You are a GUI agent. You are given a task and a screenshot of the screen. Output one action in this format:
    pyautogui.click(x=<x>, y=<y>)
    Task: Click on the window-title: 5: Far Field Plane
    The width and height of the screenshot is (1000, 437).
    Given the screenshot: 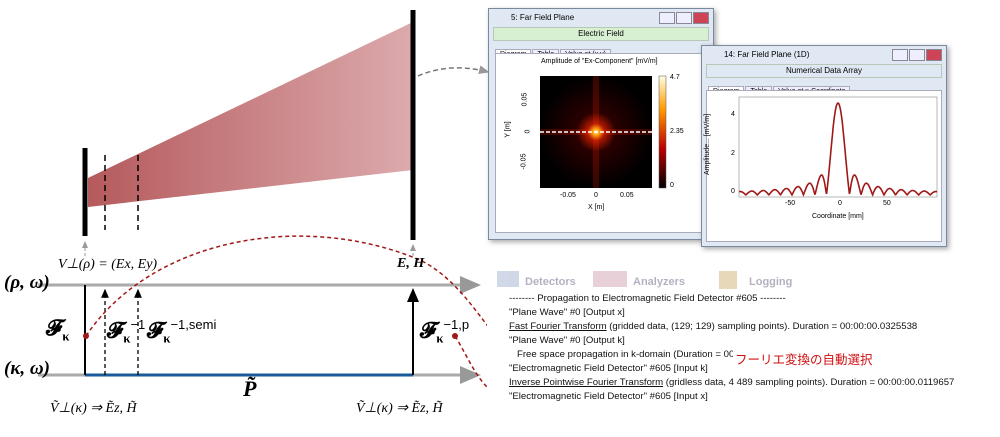 What is the action you would take?
    pyautogui.click(x=543, y=17)
    